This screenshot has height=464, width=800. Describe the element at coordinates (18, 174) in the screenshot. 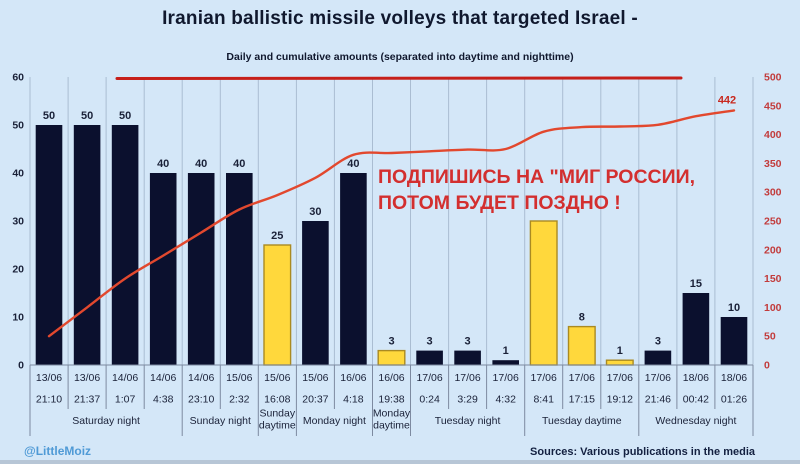

I see `left-axis-tick-label: 40` at that location.